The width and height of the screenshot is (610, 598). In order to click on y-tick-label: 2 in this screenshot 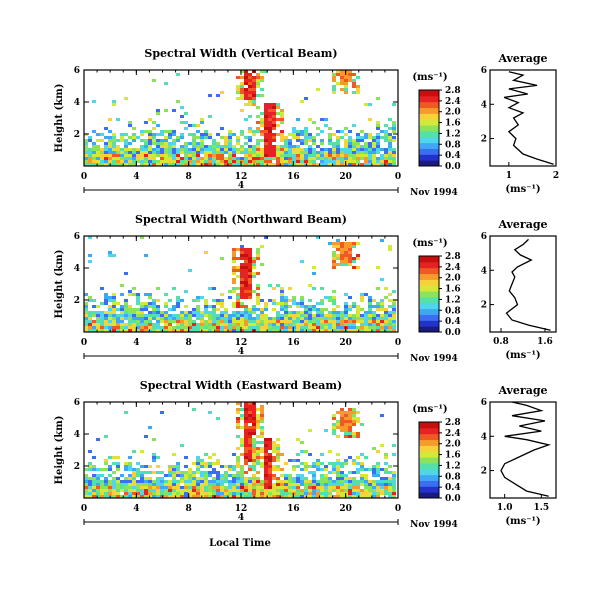, I will do `click(77, 301)`.